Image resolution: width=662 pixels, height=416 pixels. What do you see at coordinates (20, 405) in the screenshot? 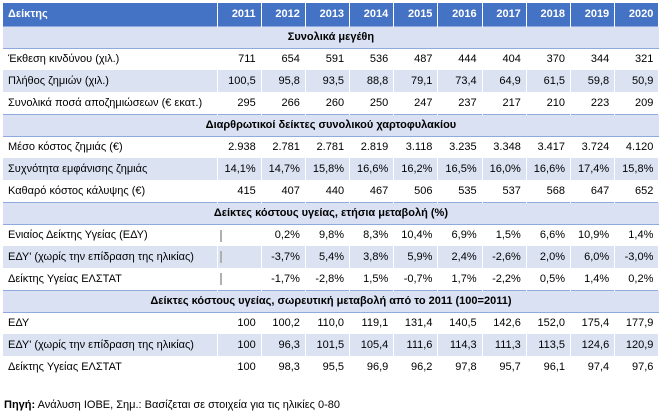
I see `source-label: Πηγή:` at bounding box center [20, 405].